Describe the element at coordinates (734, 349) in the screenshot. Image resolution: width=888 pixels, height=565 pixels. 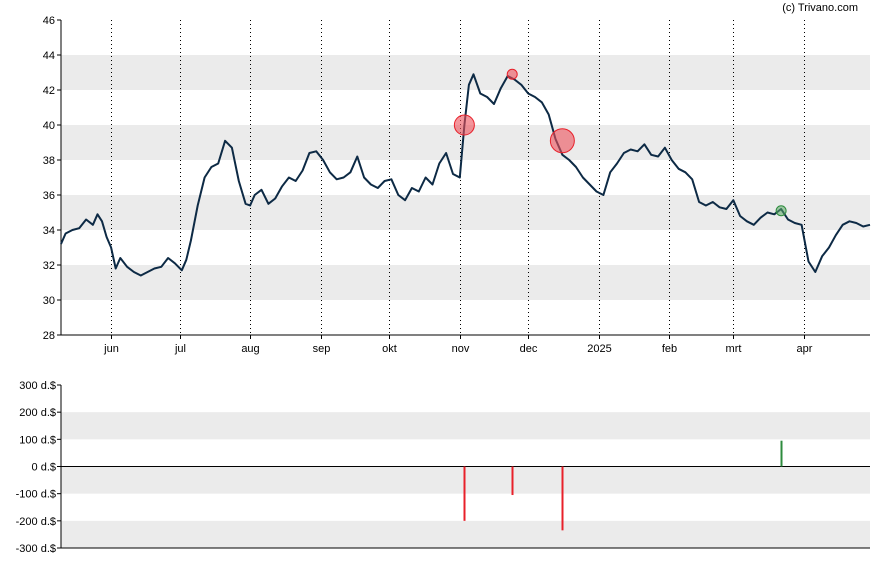
I see `price-x-tick-label: mrt` at that location.